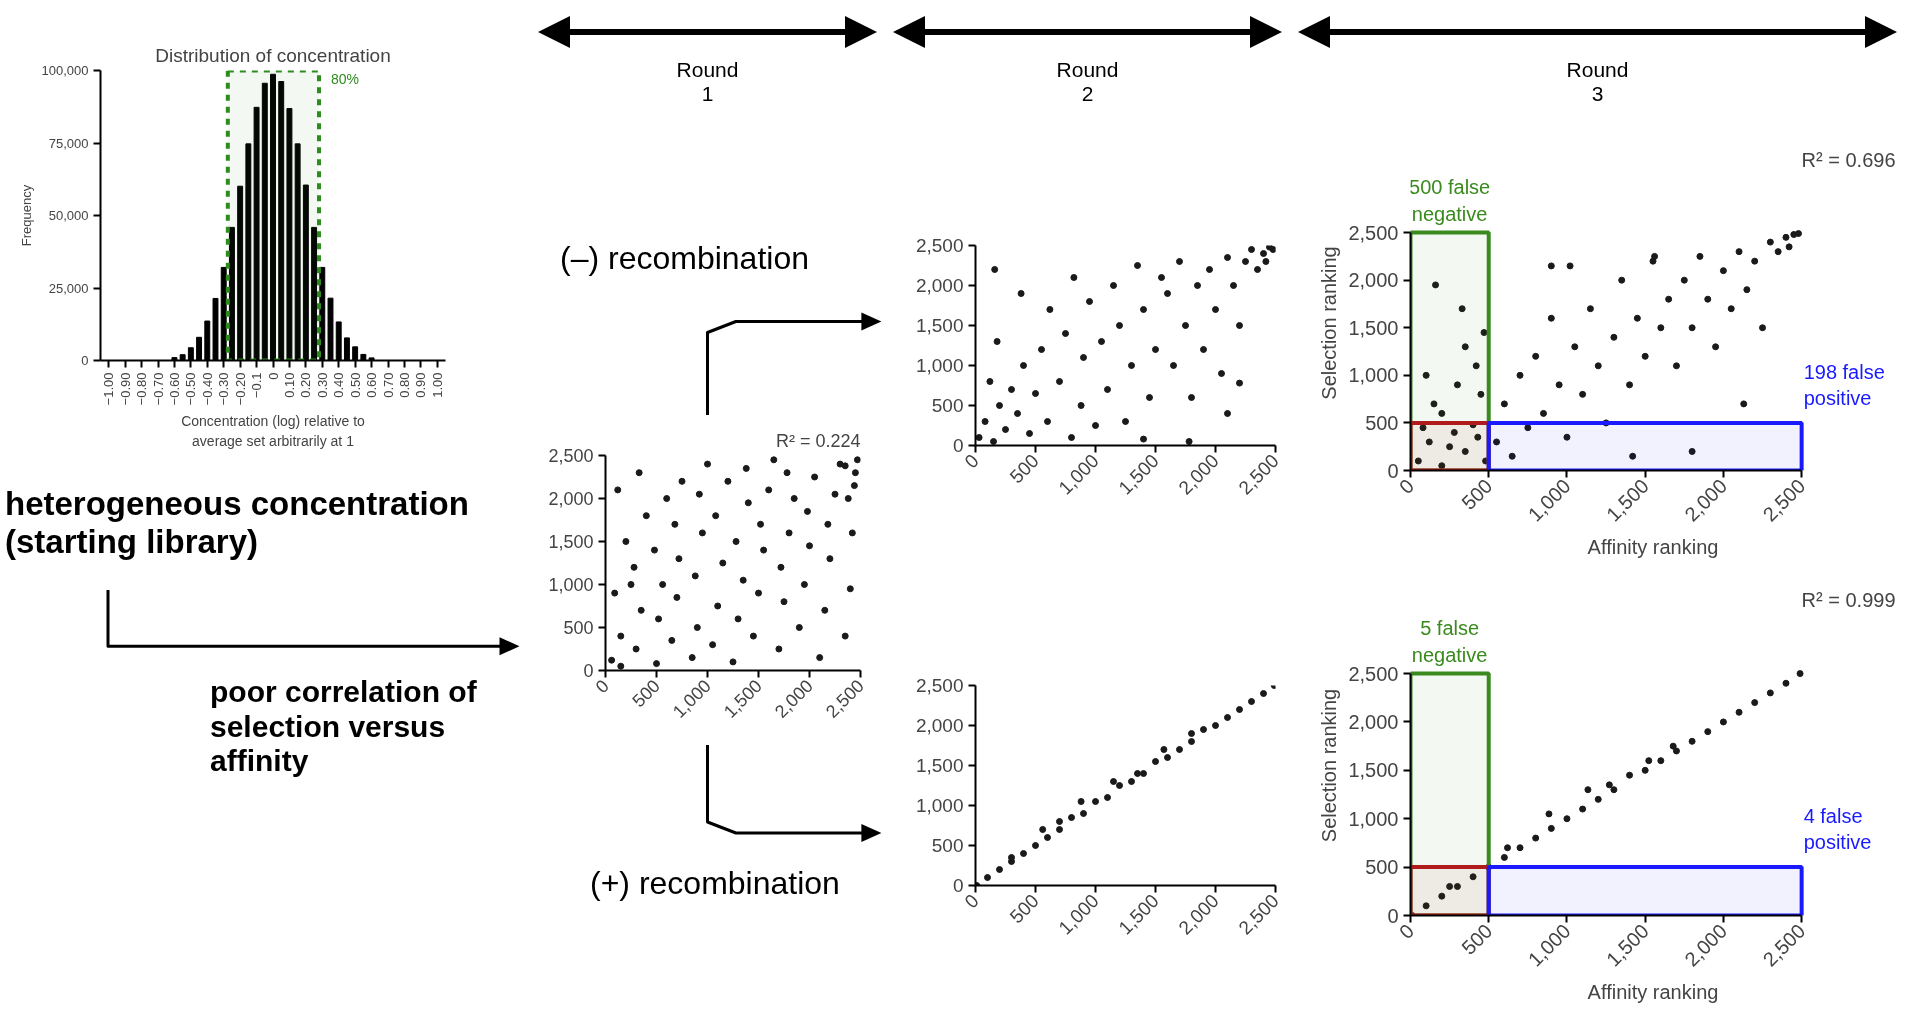  I want to click on x-tick-label: −0.70, so click(158, 389).